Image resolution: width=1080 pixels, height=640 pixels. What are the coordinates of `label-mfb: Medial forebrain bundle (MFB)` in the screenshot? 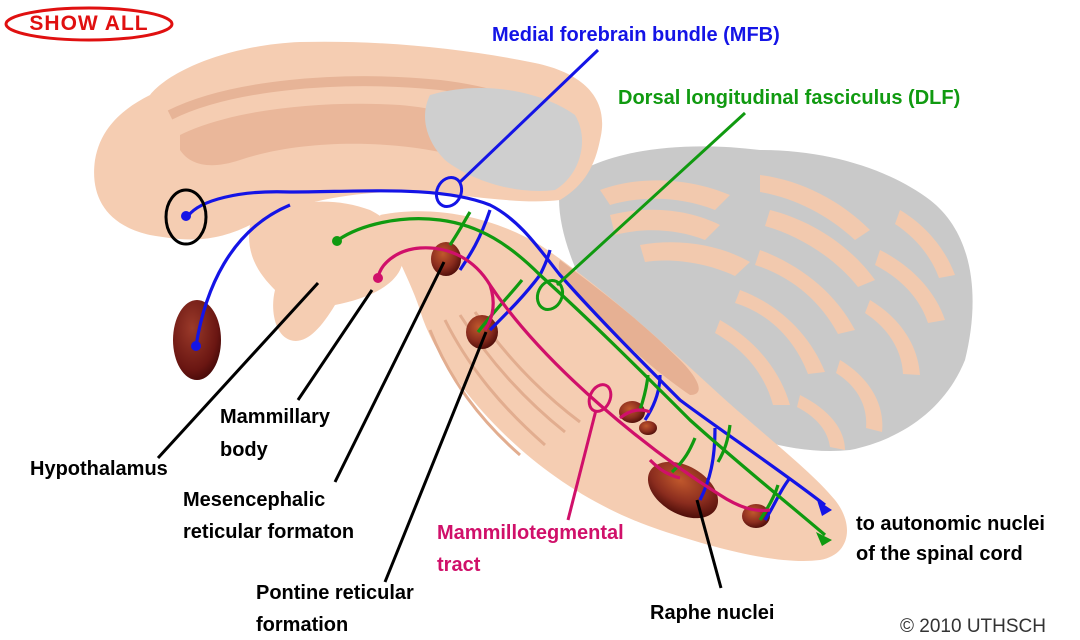 It's located at (636, 35).